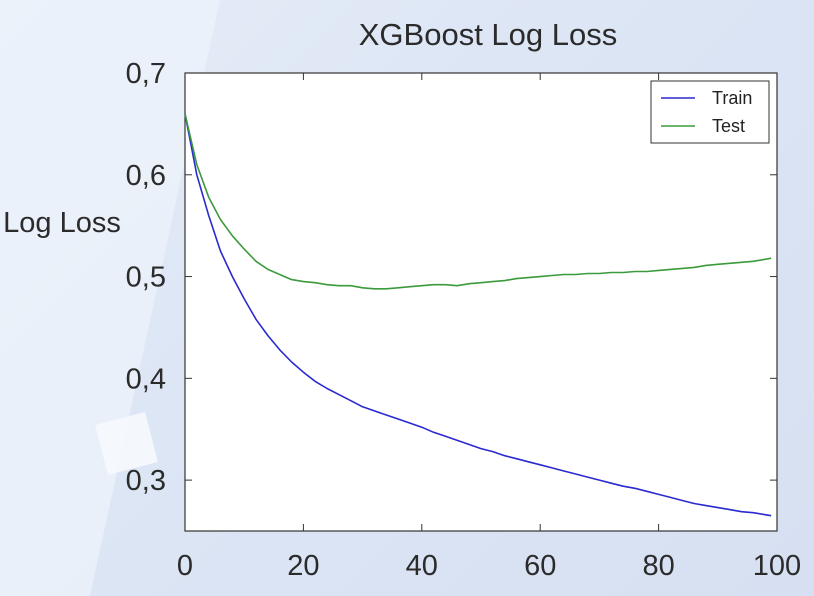 The height and width of the screenshot is (596, 814). What do you see at coordinates (146, 278) in the screenshot?
I see `y-tick-label: 0,5` at bounding box center [146, 278].